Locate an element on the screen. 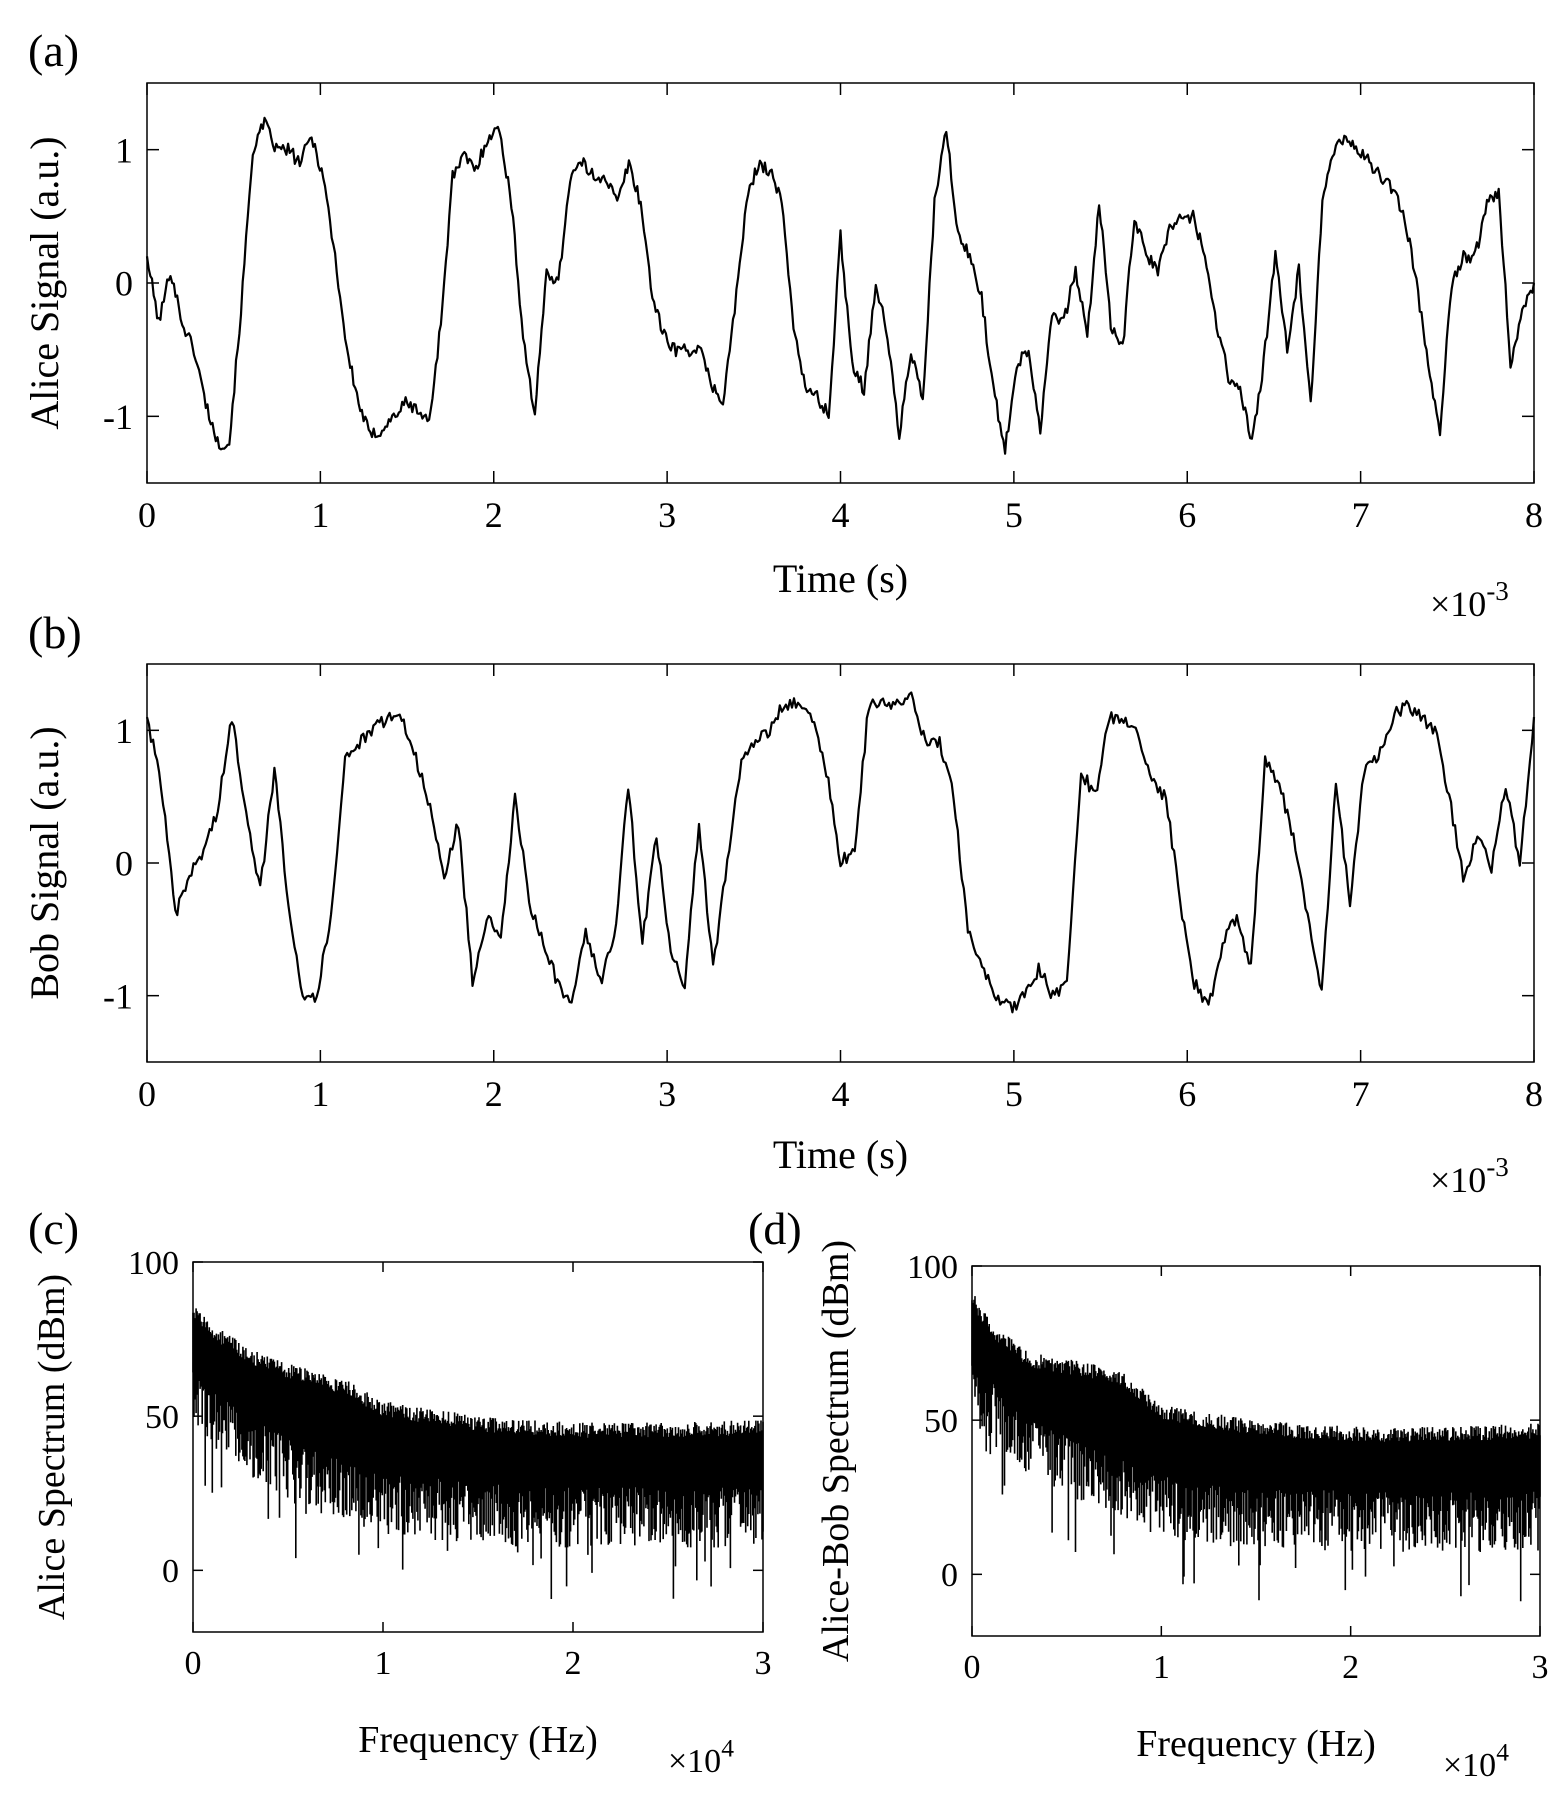  y-axis-label: Alice Signal (a.u.) is located at coordinates (44, 282).